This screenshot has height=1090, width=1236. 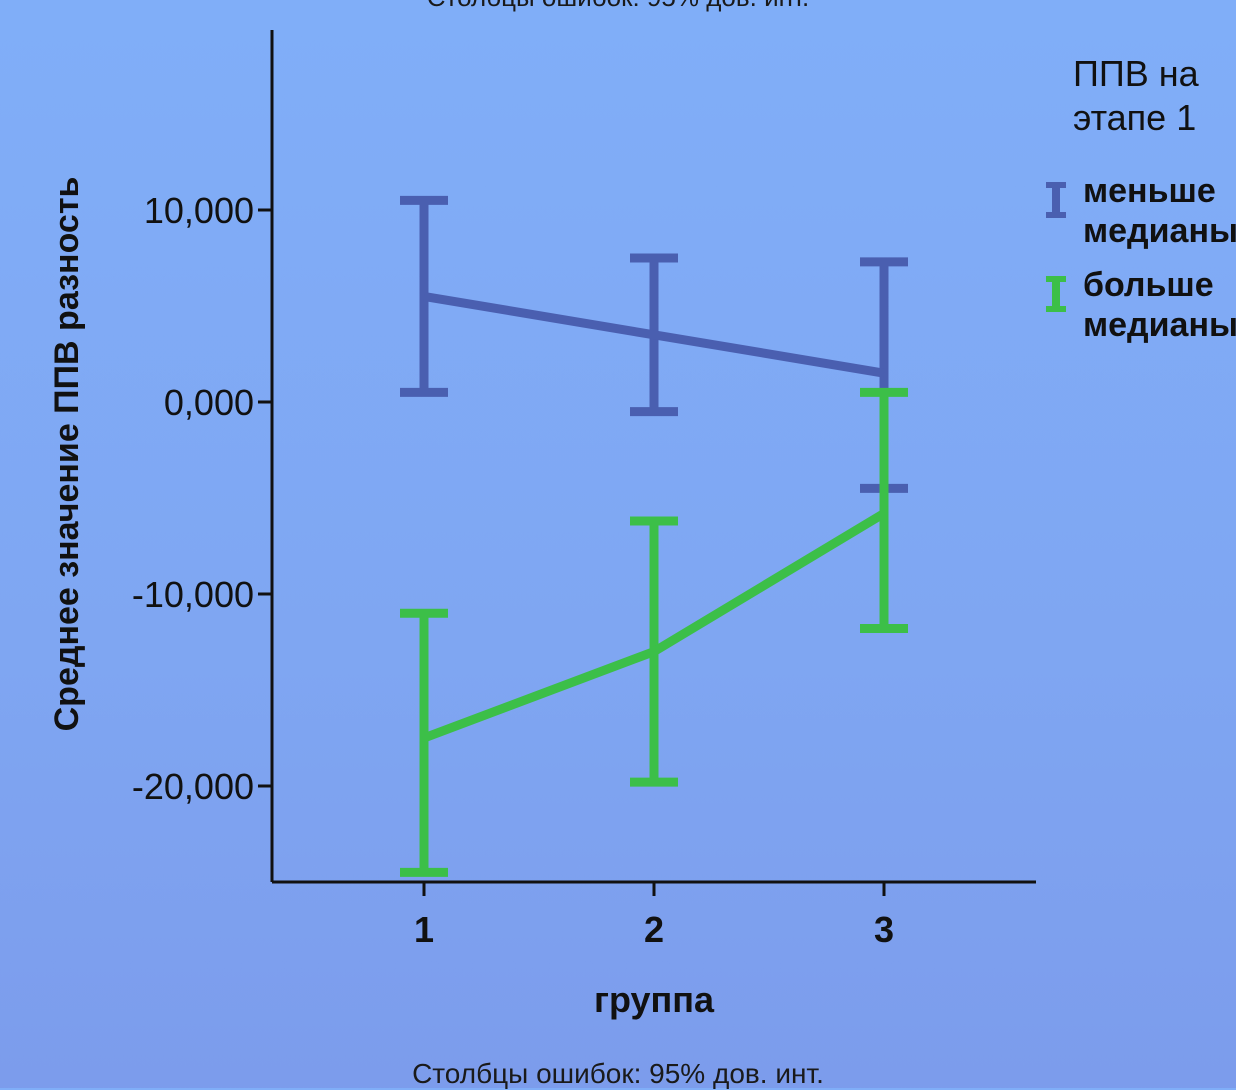 I want to click on legend-label: больше, so click(x=1148, y=285).